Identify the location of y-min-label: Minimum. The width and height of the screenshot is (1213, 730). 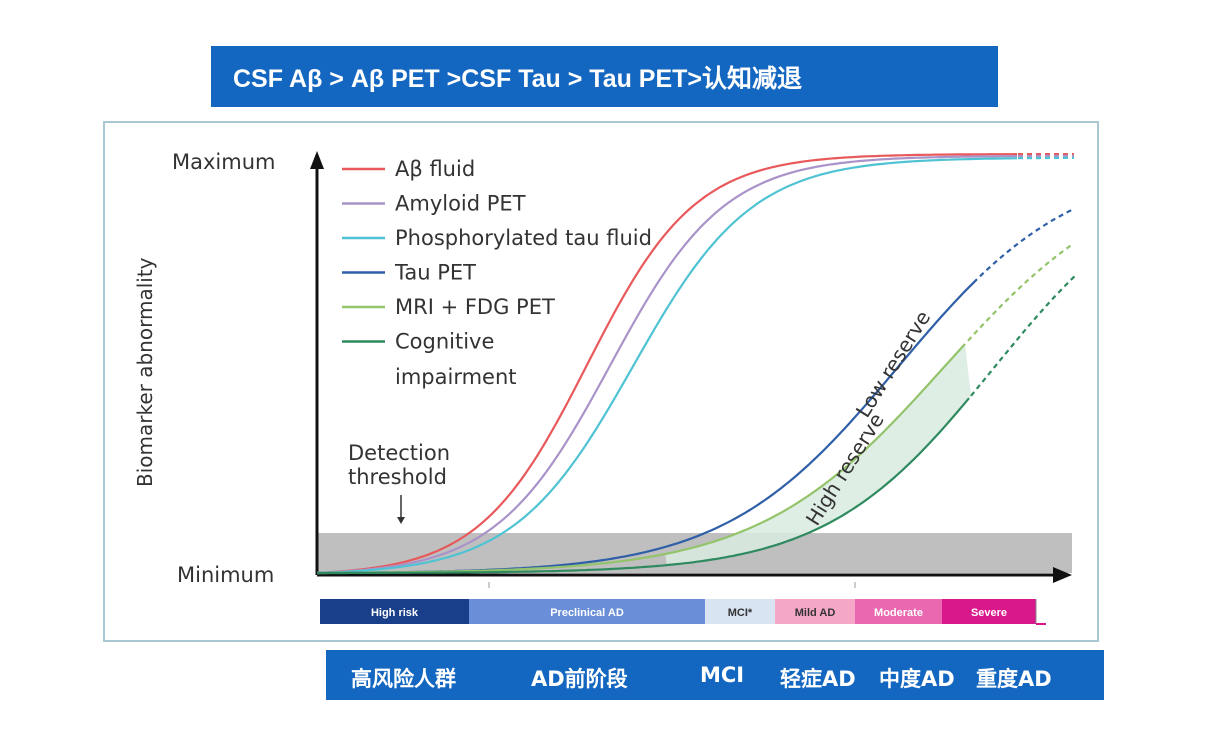
(225, 575).